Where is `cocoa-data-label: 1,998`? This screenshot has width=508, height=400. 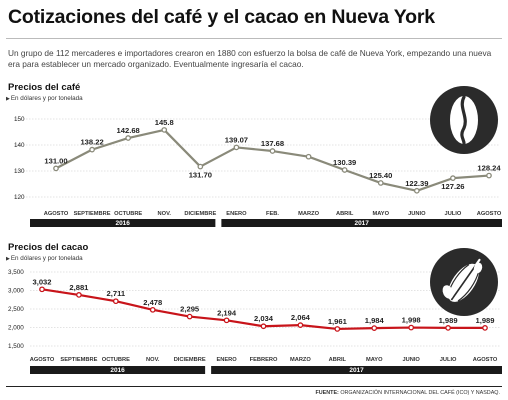 cocoa-data-label: 1,998 is located at coordinates (411, 320).